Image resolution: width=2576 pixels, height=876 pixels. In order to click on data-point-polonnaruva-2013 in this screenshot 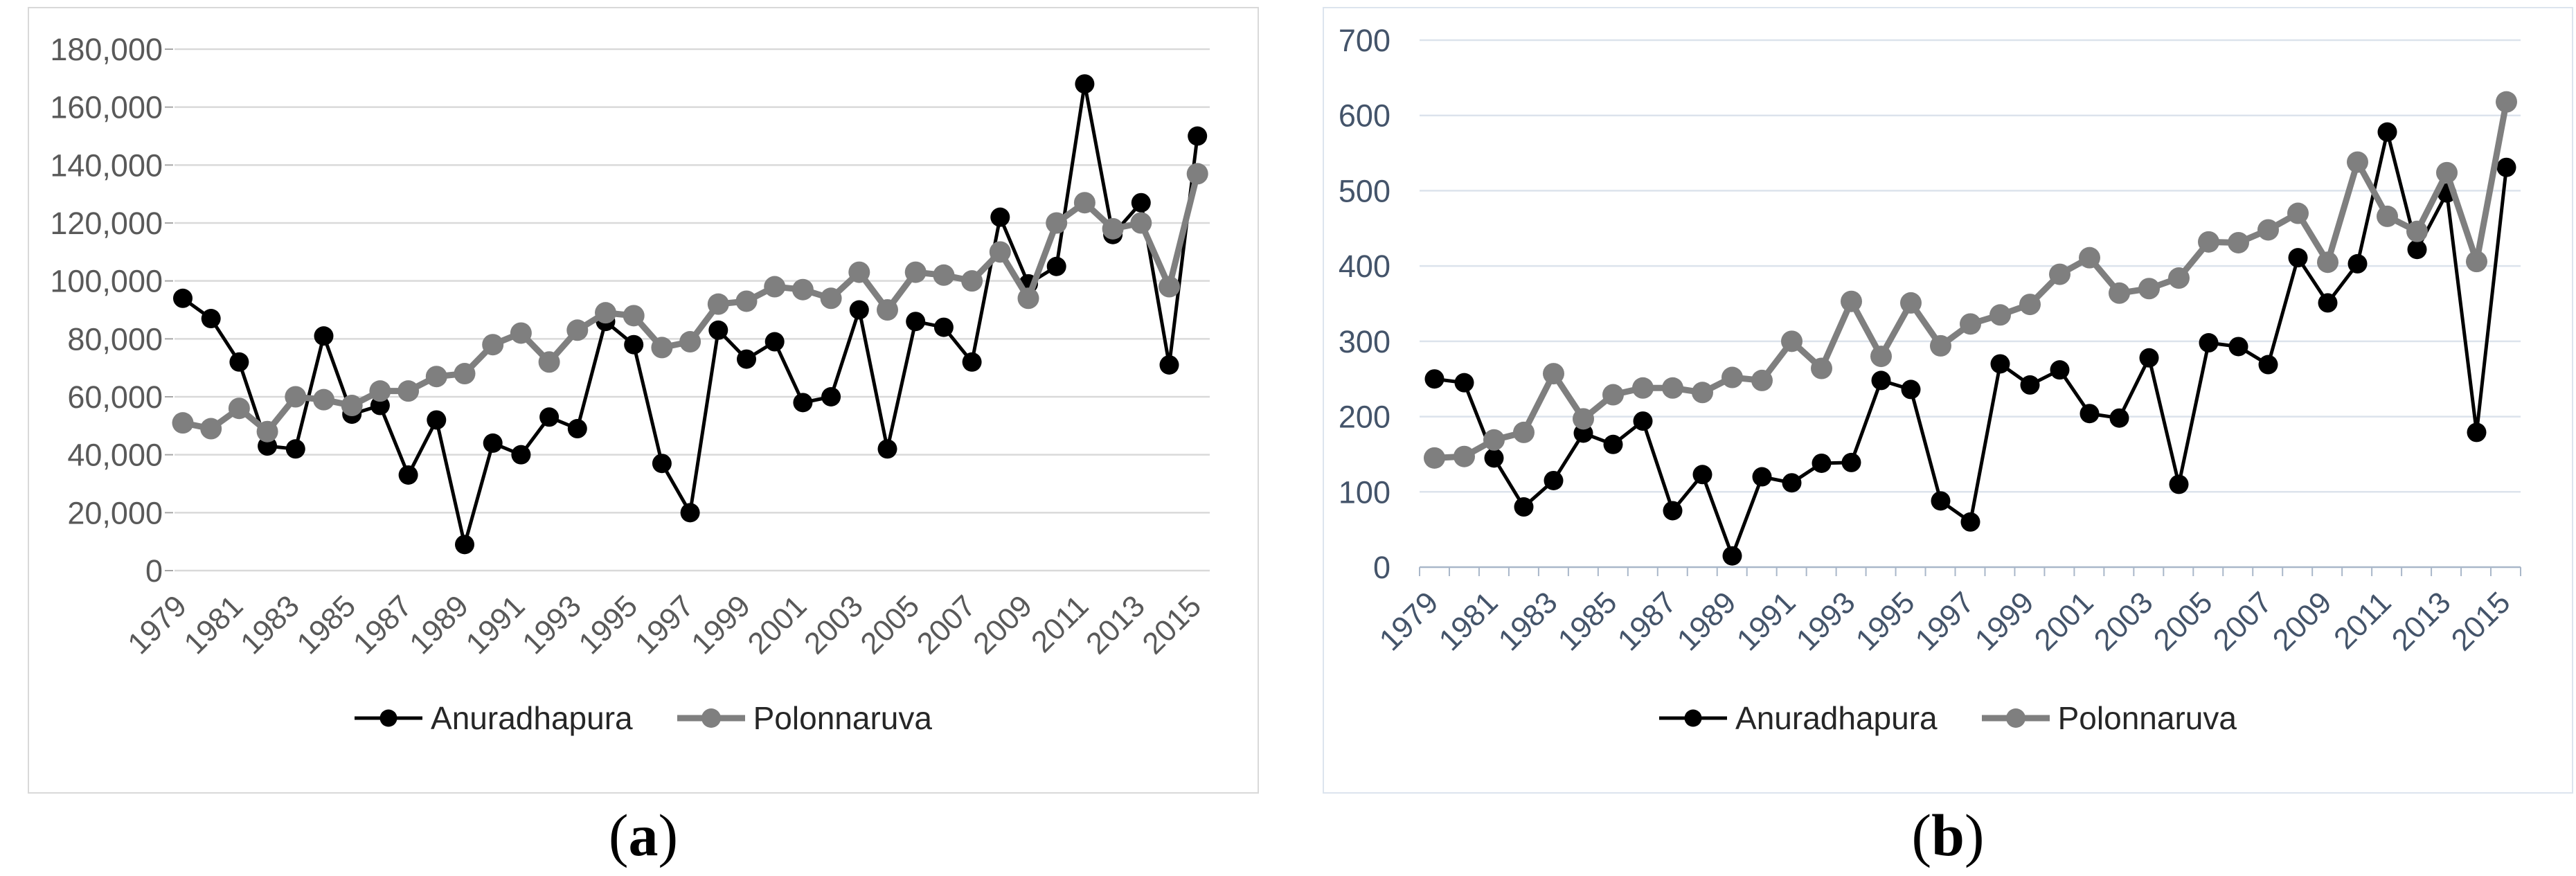, I will do `click(1141, 223)`.